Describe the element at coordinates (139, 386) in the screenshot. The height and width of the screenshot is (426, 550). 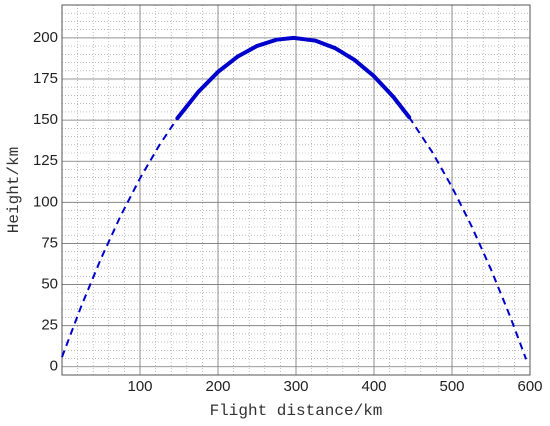
I see `x-tick-label: 100` at that location.